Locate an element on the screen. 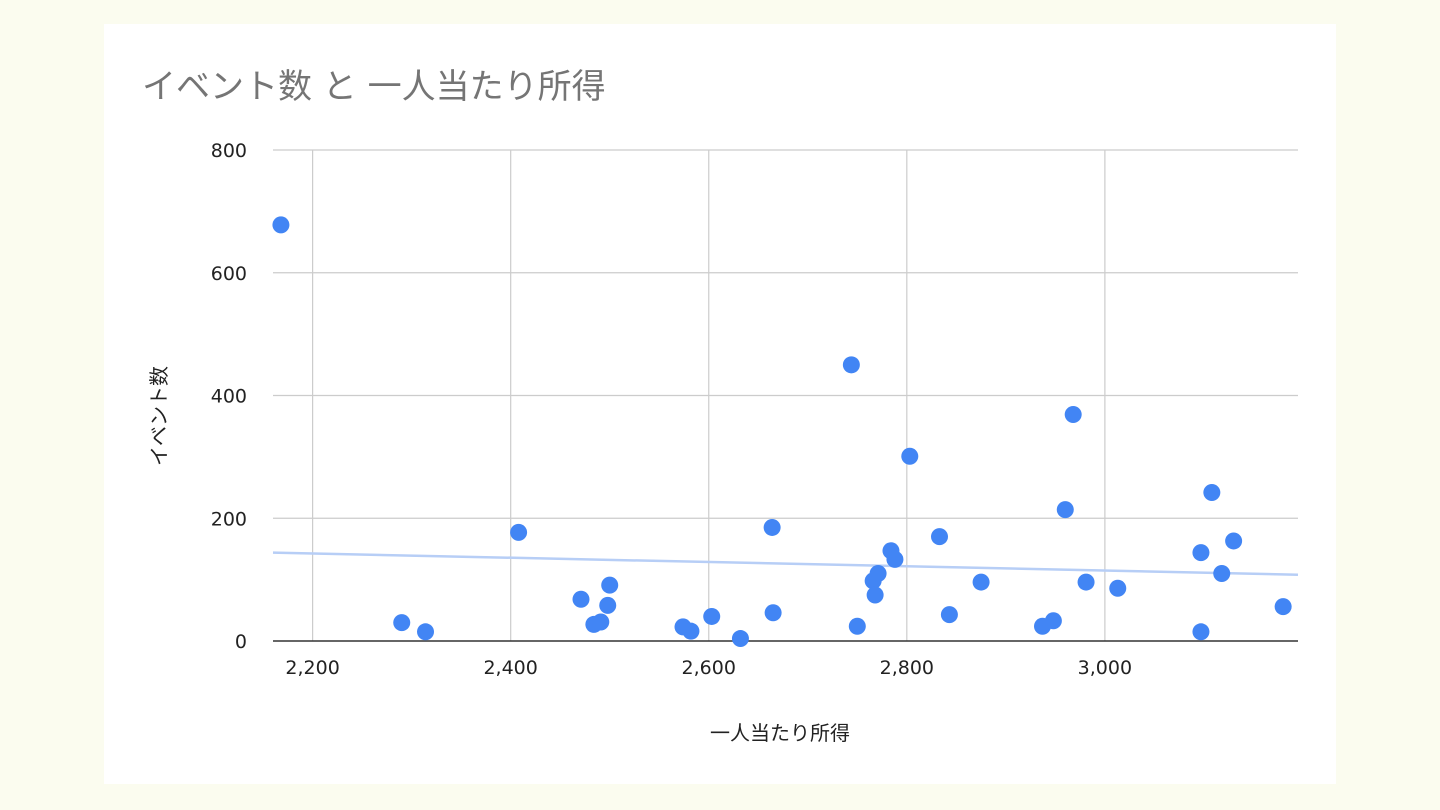  x-tick-label: 2,400 is located at coordinates (510, 668).